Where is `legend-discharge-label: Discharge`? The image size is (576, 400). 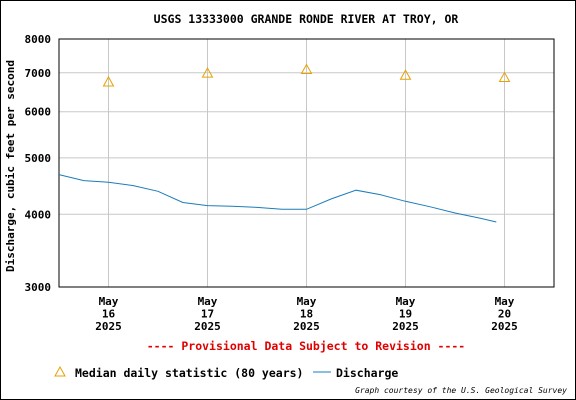
legend-discharge-label: Discharge is located at coordinates (367, 373).